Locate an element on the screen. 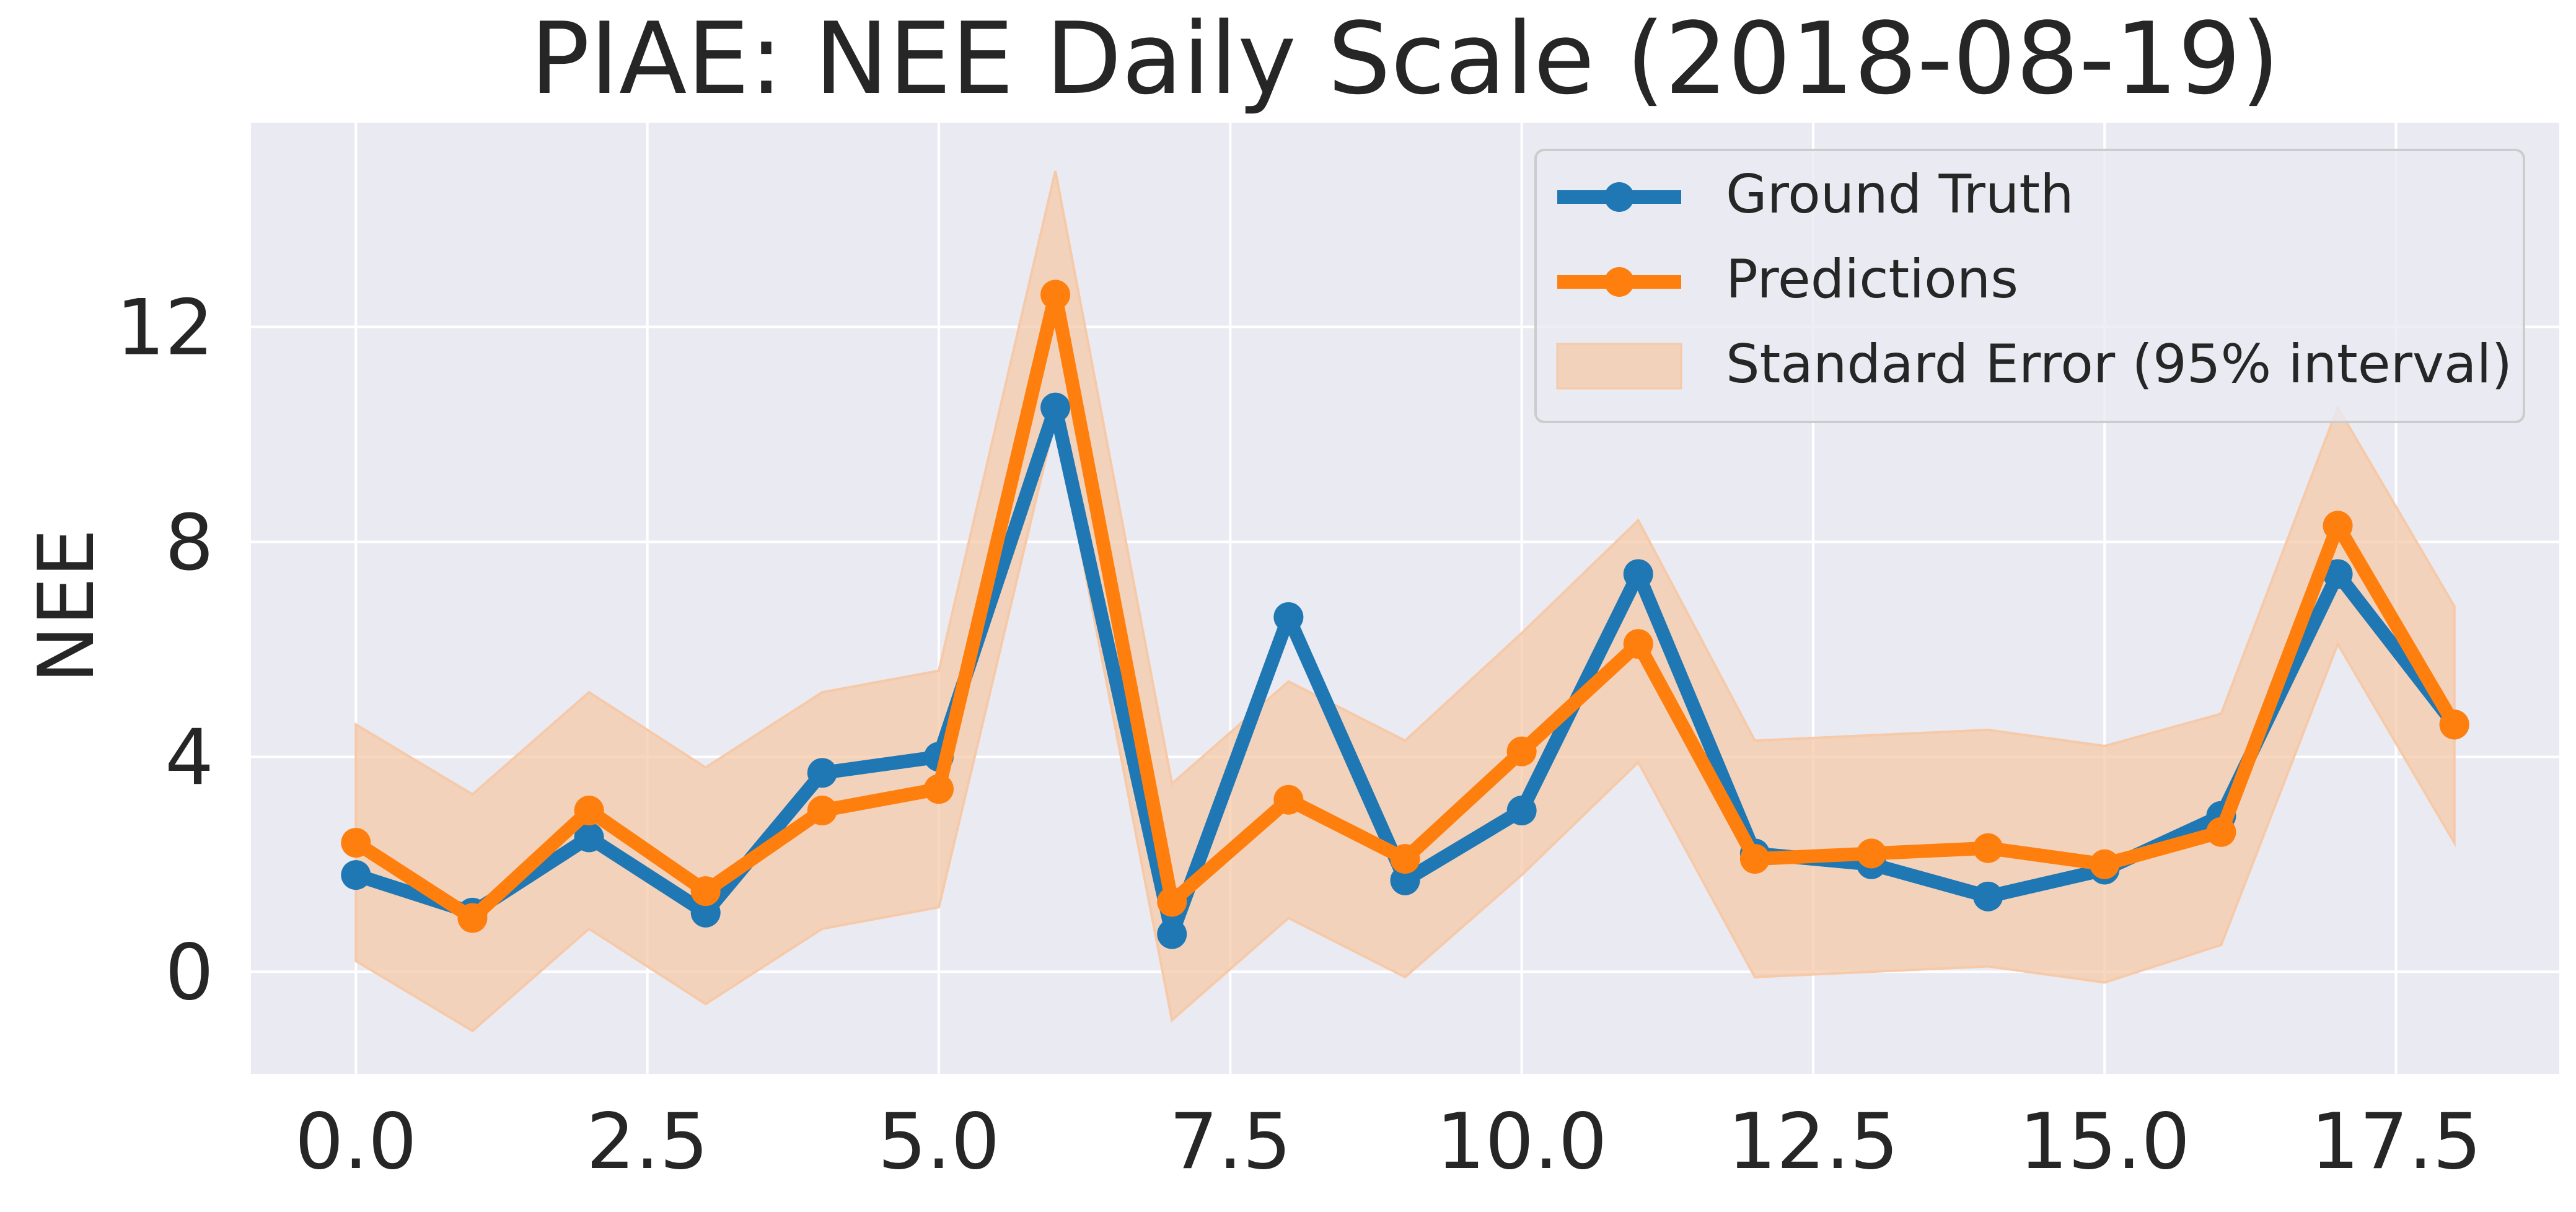 The image size is (2576, 1212). x-tick-label-2: 5.0 is located at coordinates (939, 1142).